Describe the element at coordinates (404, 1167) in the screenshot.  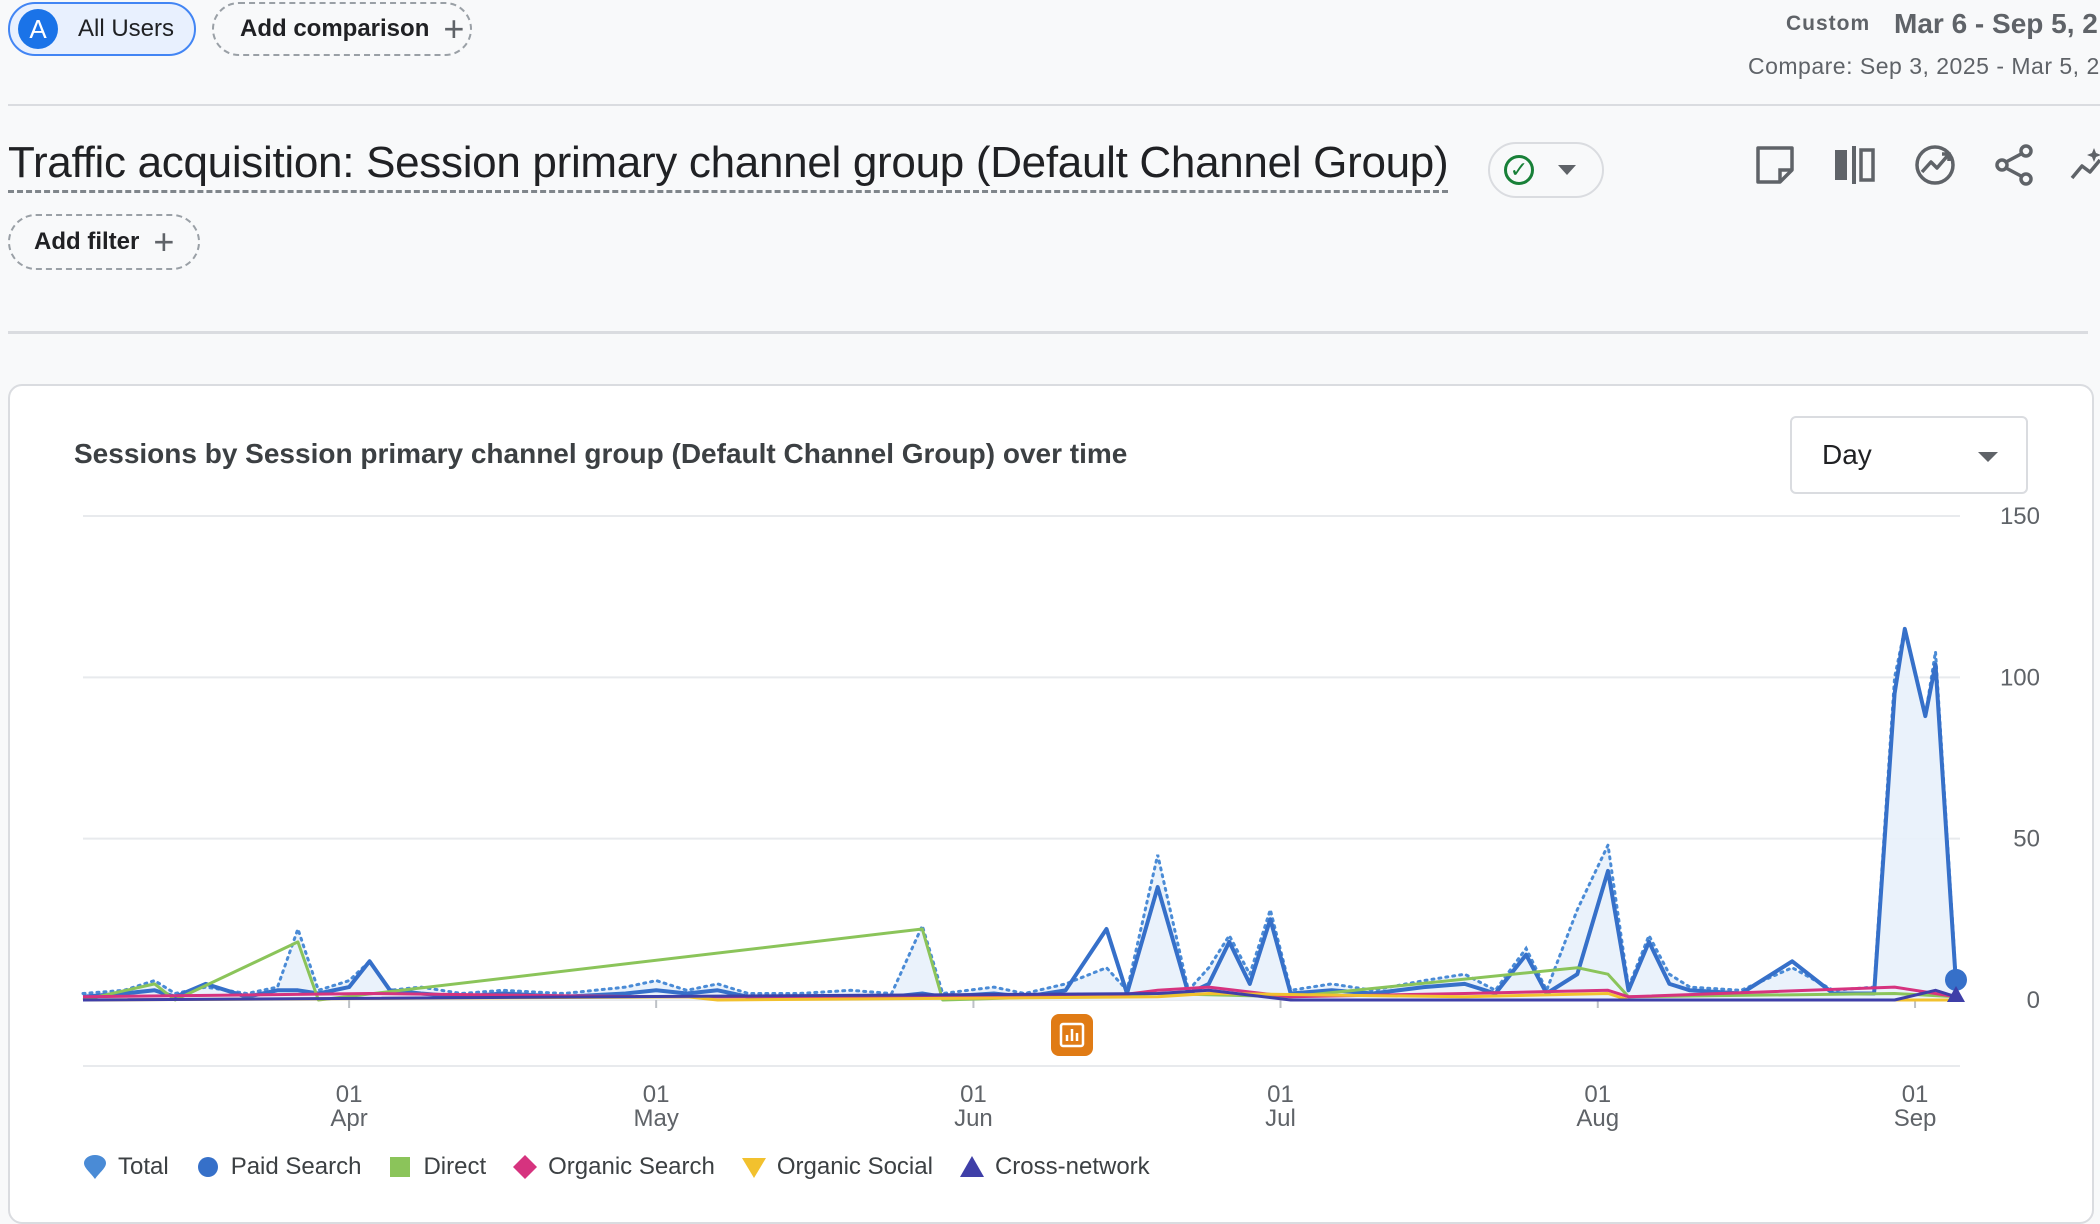
I see `legend-square-icon` at that location.